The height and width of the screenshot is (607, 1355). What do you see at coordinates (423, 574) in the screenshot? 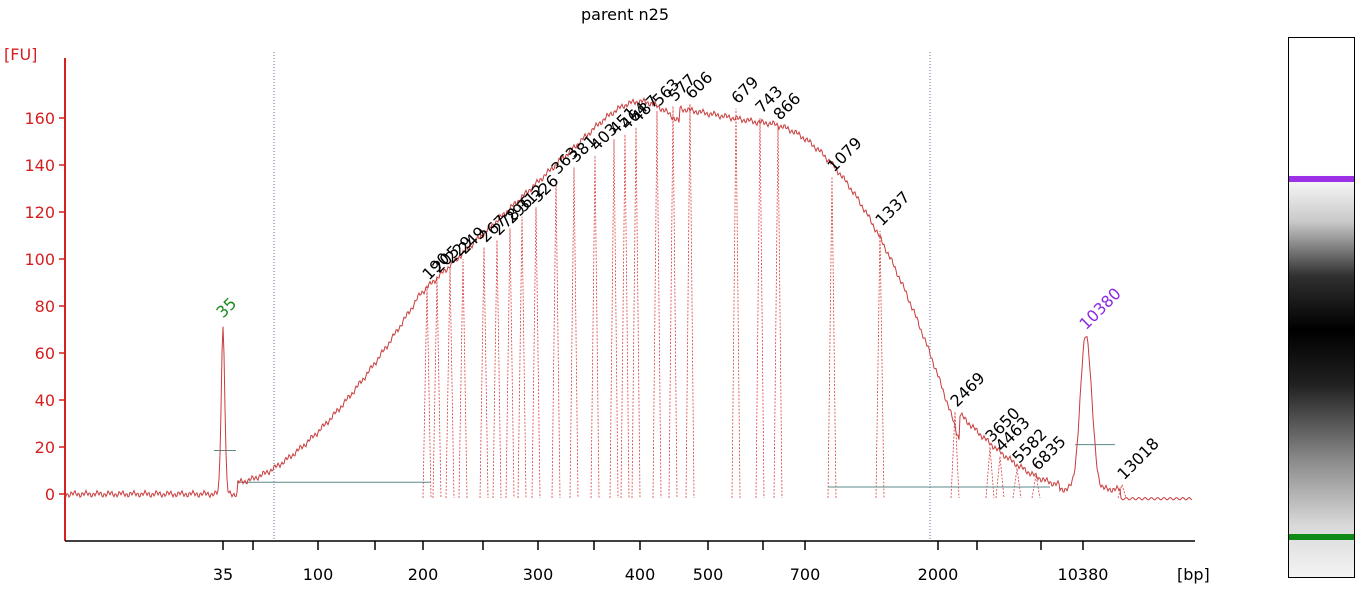
I see `x-tick-label: 200` at bounding box center [423, 574].